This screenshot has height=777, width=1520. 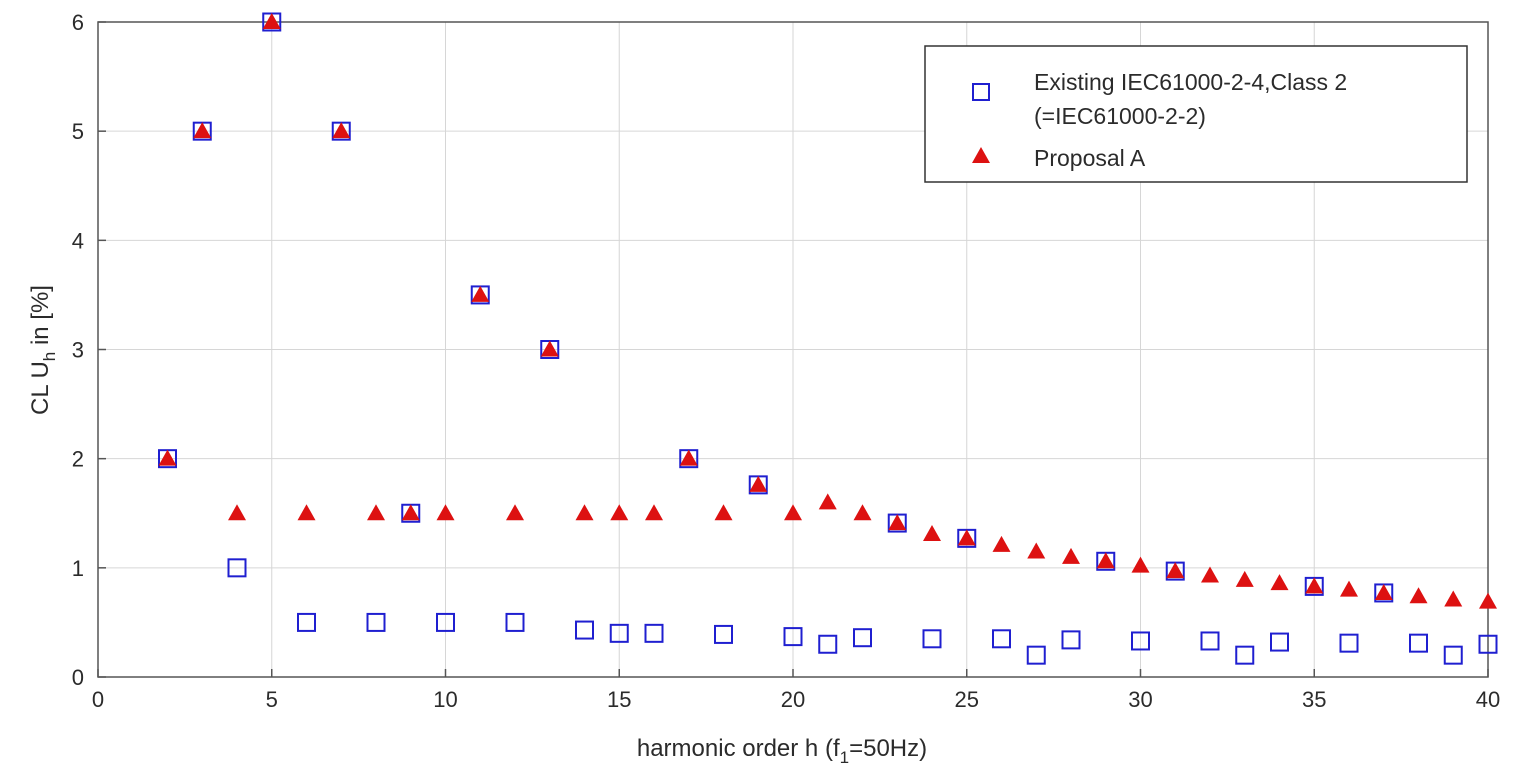 I want to click on legend-label-existing-line2: (=IEC61000-2-2), so click(x=1120, y=116).